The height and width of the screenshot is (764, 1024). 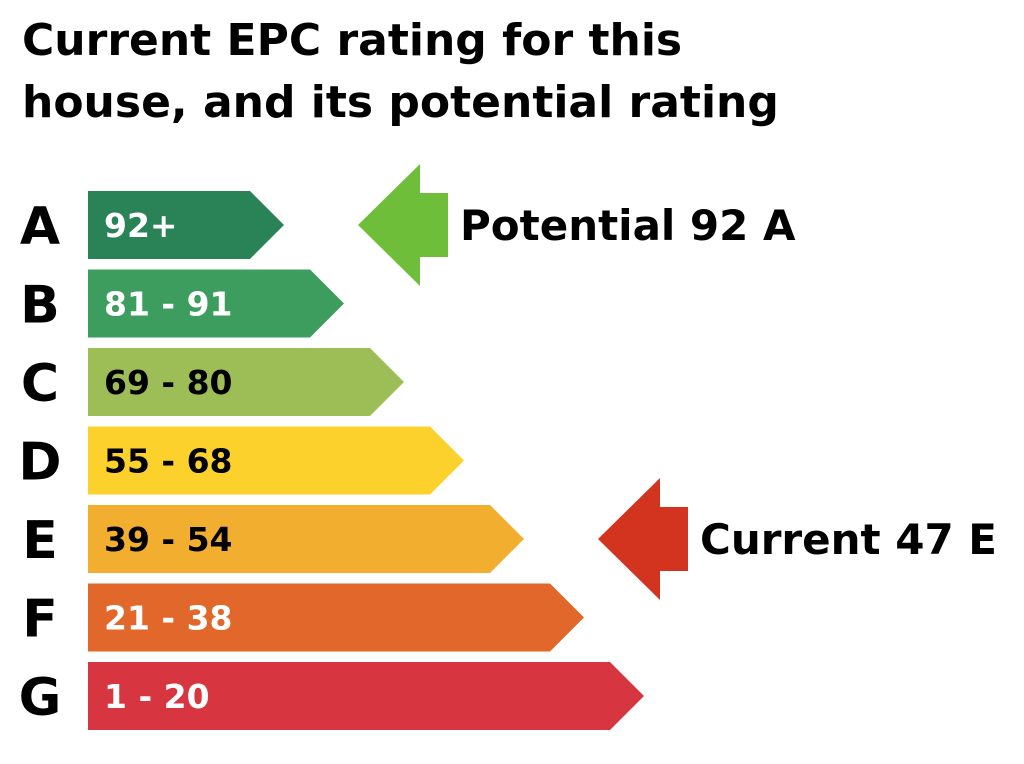 What do you see at coordinates (848, 539) in the screenshot?
I see `current-rating-label: Current 47 E` at bounding box center [848, 539].